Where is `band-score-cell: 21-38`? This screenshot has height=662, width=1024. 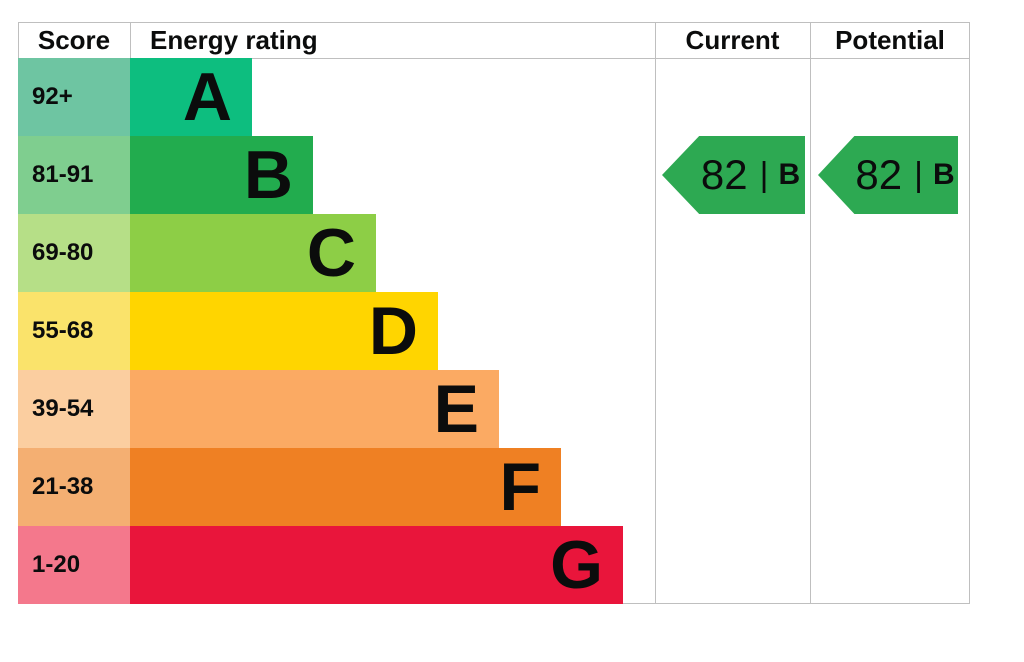
band-score-cell: 21-38 is located at coordinates (74, 487).